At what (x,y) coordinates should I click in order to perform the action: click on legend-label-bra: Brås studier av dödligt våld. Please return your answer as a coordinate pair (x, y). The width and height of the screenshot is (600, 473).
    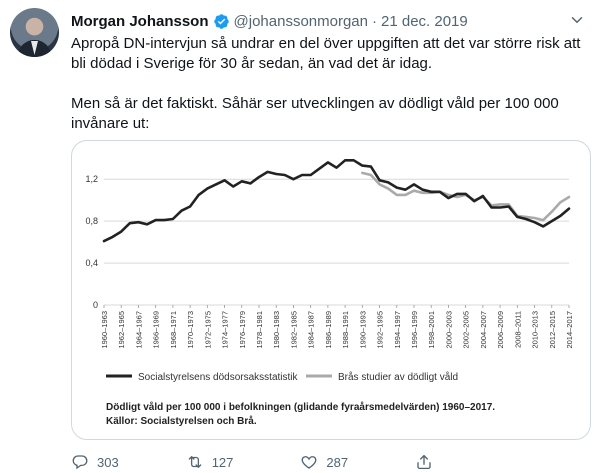
    Looking at the image, I should click on (398, 377).